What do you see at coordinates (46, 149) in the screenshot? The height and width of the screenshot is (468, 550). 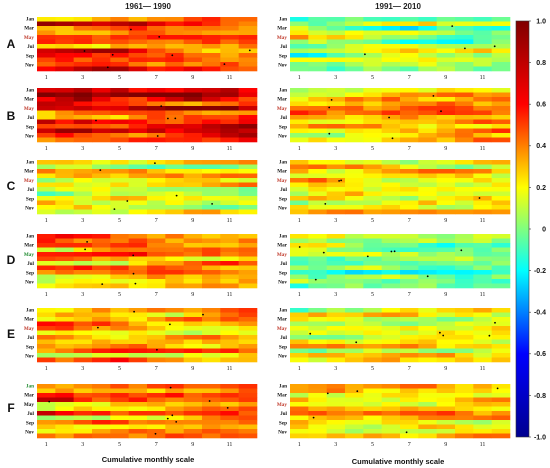 I see `x-tick-label: 1` at bounding box center [46, 149].